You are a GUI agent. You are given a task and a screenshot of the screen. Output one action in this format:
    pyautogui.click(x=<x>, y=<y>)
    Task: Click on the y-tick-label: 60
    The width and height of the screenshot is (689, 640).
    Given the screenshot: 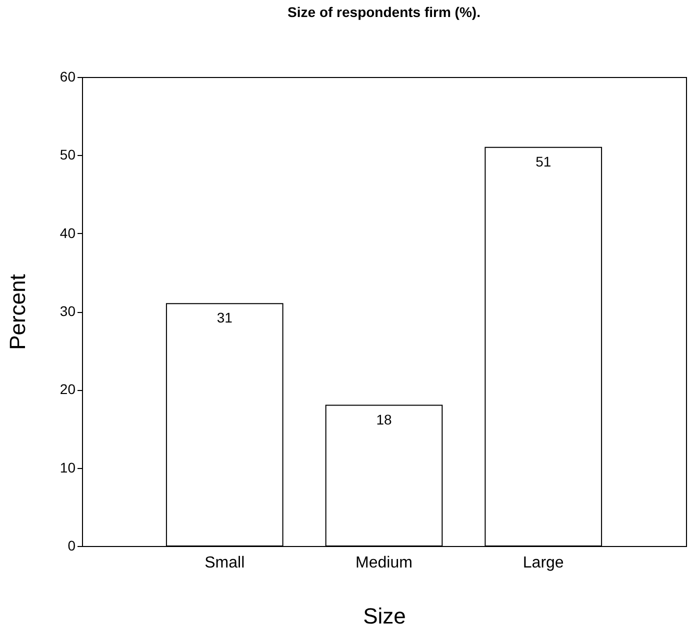 What is the action you would take?
    pyautogui.click(x=68, y=76)
    